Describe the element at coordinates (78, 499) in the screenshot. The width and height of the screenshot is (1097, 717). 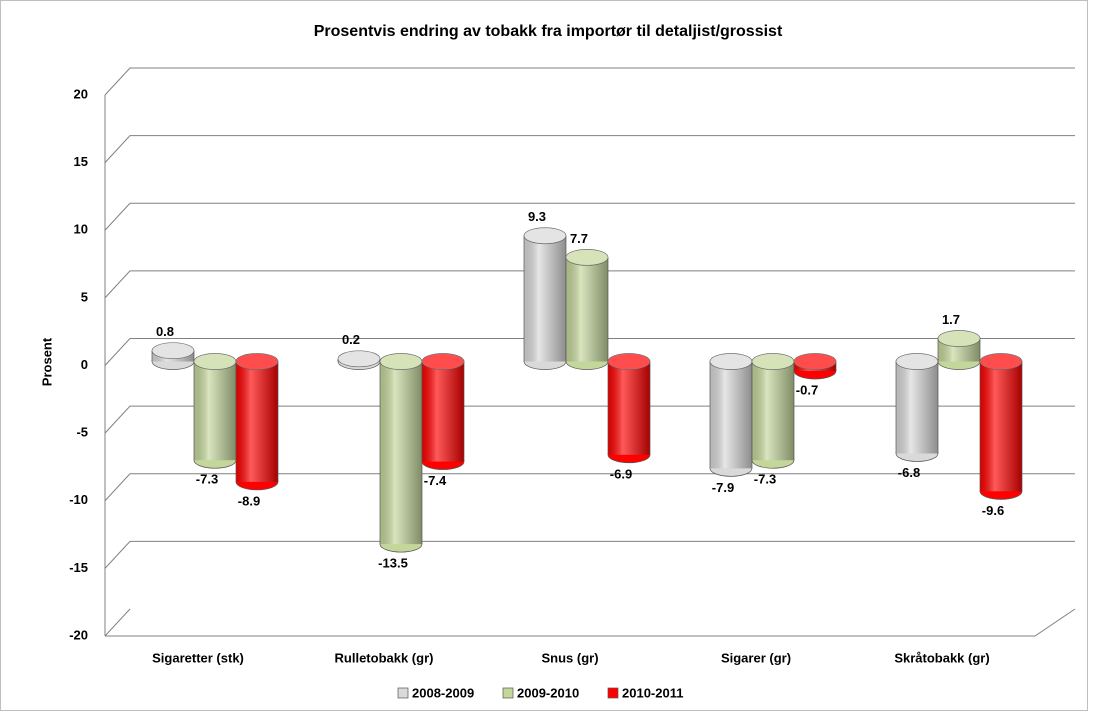
I see `y-tick-label: -10` at that location.